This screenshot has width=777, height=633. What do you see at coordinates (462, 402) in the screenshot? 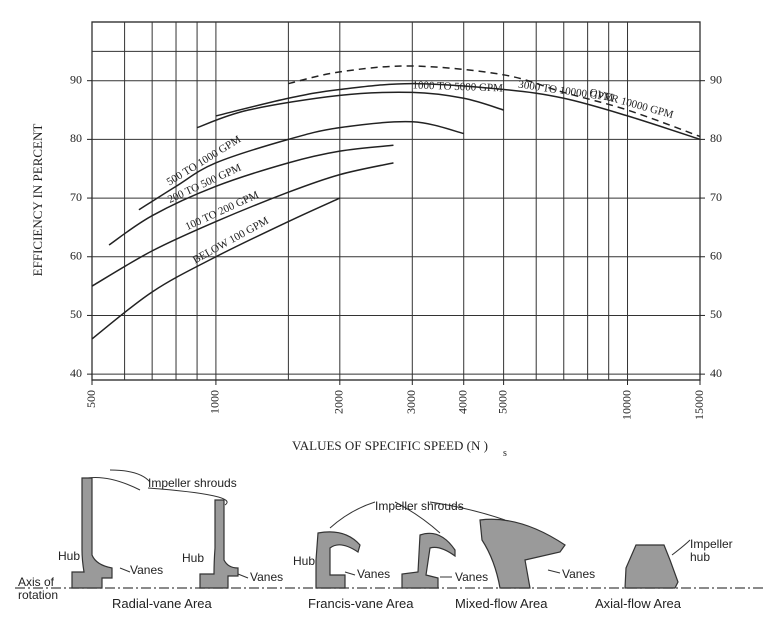
I see `x-tick-label: 4000` at bounding box center [462, 402].